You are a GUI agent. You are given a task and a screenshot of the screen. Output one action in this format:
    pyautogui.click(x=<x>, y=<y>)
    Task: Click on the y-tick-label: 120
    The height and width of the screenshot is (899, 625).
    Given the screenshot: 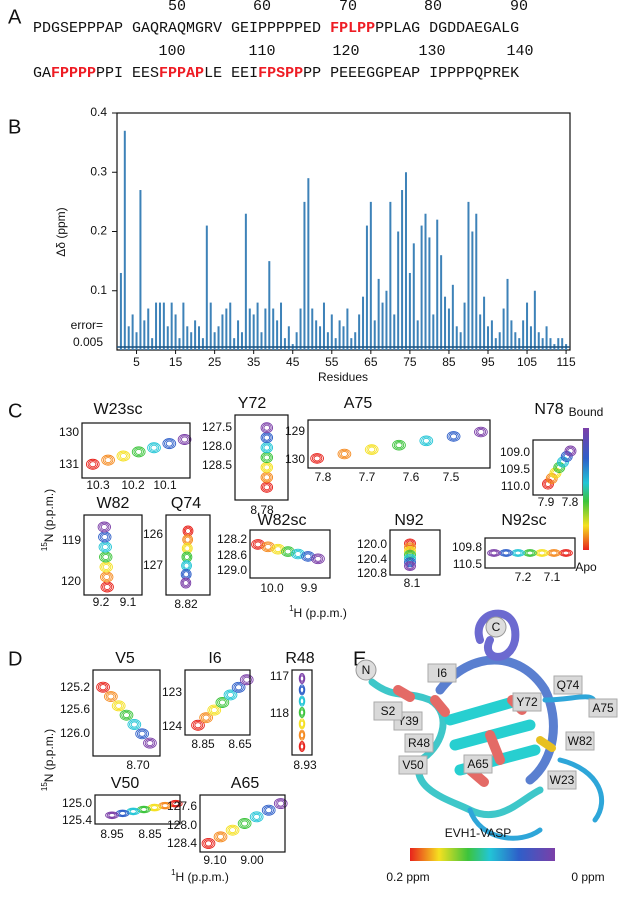 What is the action you would take?
    pyautogui.click(x=71, y=581)
    